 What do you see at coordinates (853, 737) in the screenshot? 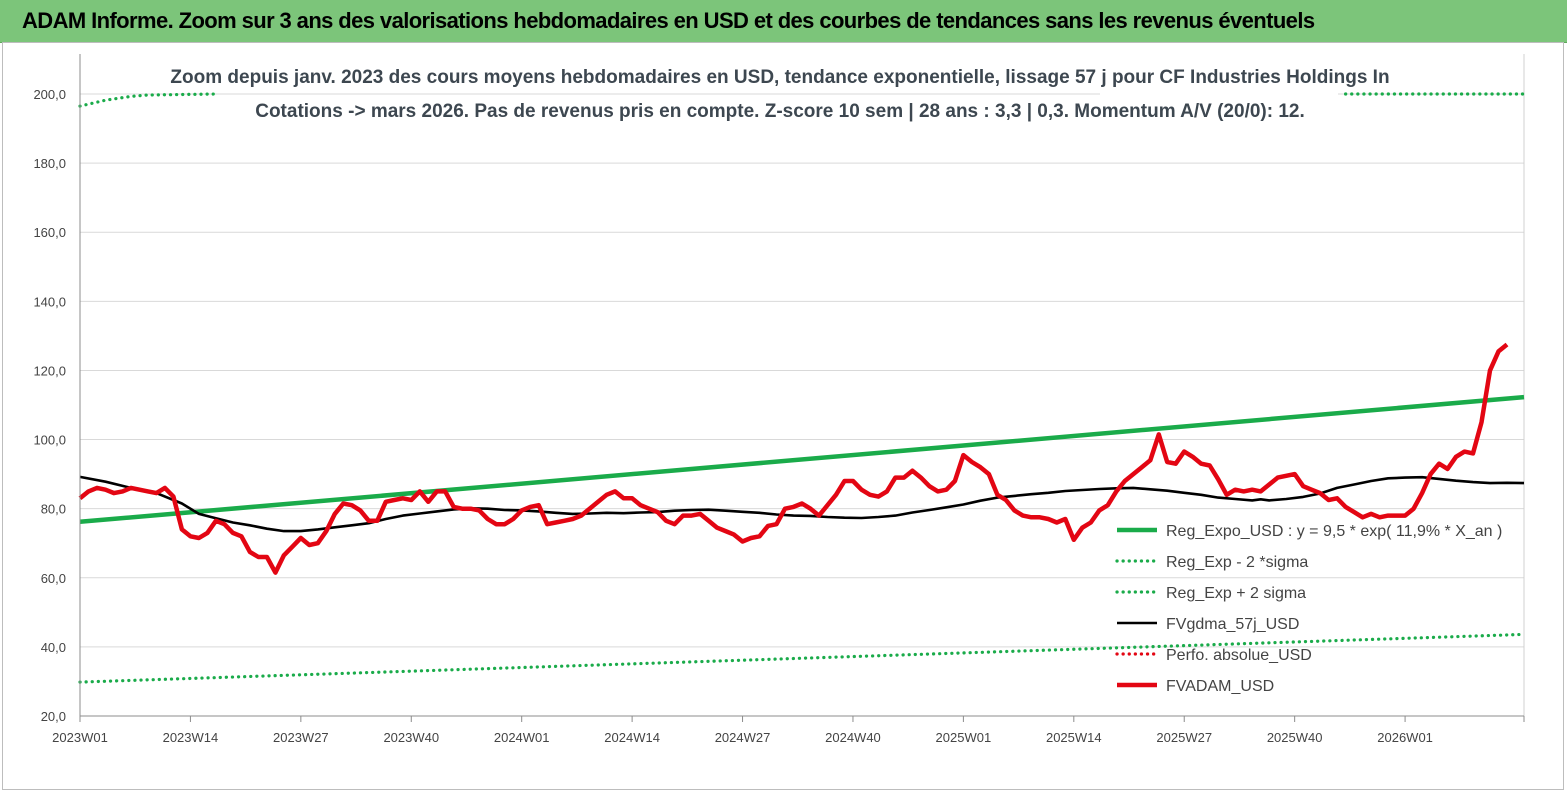
I see `x-tick-label: 2024W40` at bounding box center [853, 737].